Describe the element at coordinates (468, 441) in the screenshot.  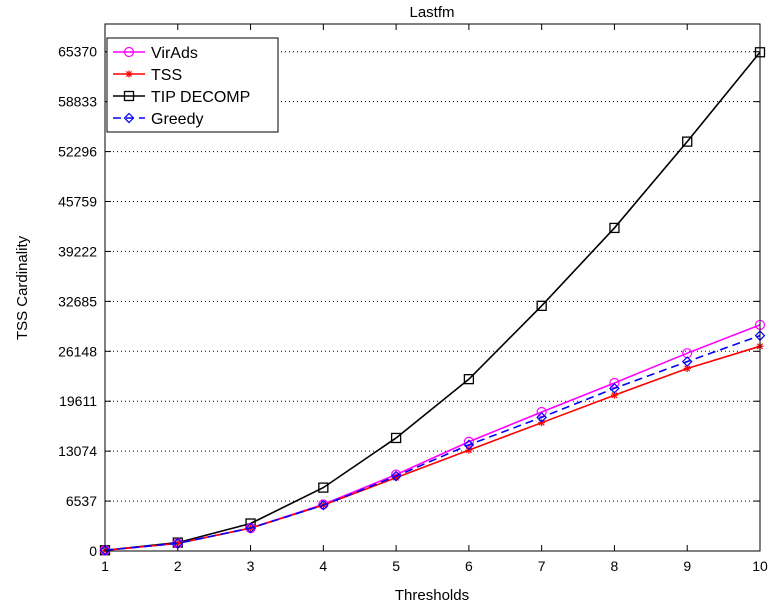
I see `data-point-virads` at that location.